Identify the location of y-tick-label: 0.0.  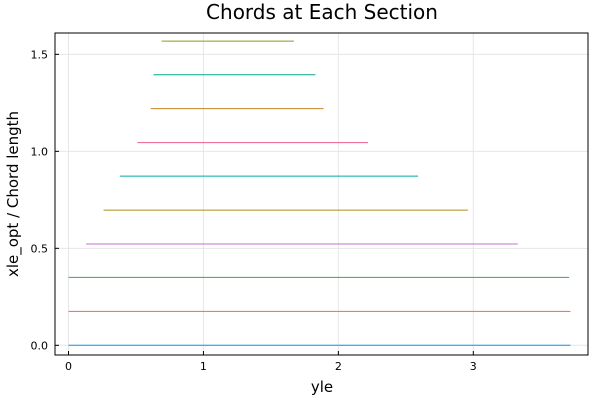
(40, 345).